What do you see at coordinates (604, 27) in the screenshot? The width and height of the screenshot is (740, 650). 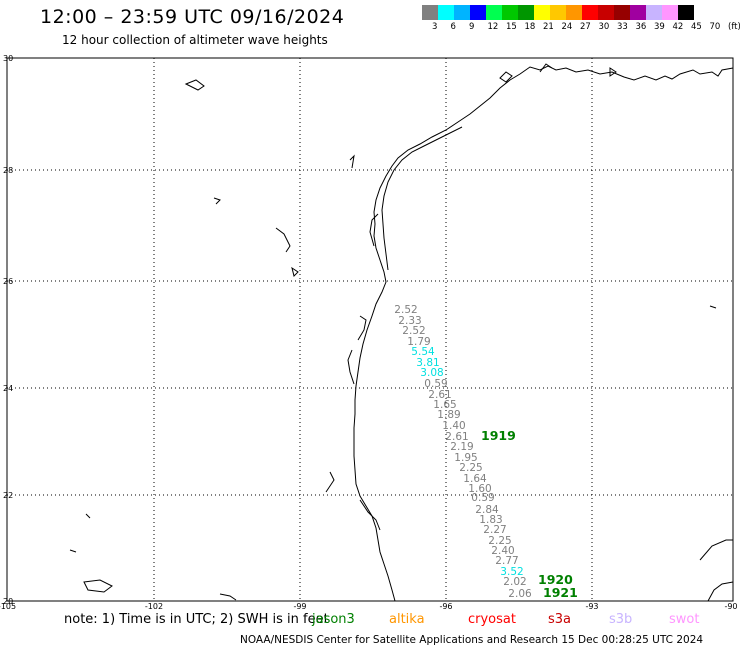 I see `legend-label: 30` at bounding box center [604, 27].